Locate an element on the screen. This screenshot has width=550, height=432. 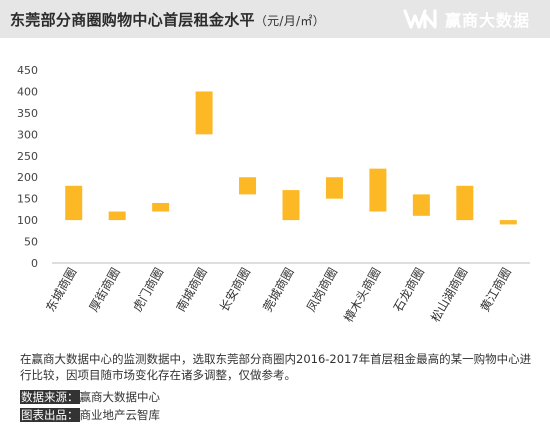
chart-credit-value: 商业地产云智库 is located at coordinates (120, 415).